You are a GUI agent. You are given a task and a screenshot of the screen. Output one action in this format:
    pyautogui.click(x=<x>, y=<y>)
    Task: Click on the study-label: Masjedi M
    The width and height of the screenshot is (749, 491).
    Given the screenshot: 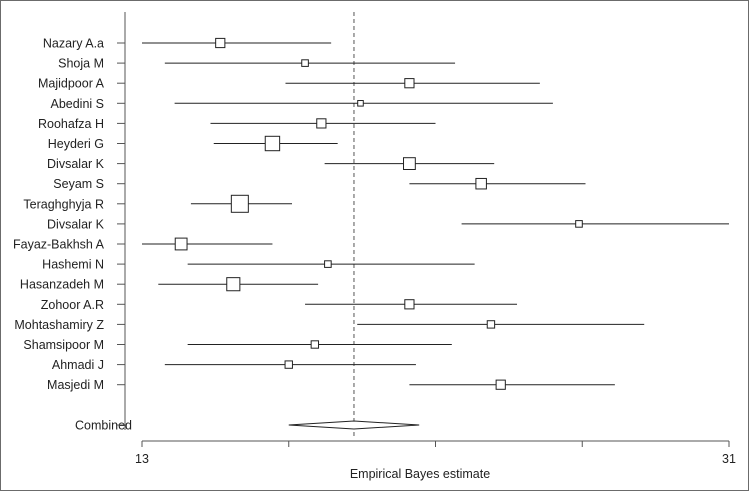 What is the action you would take?
    pyautogui.click(x=75, y=385)
    